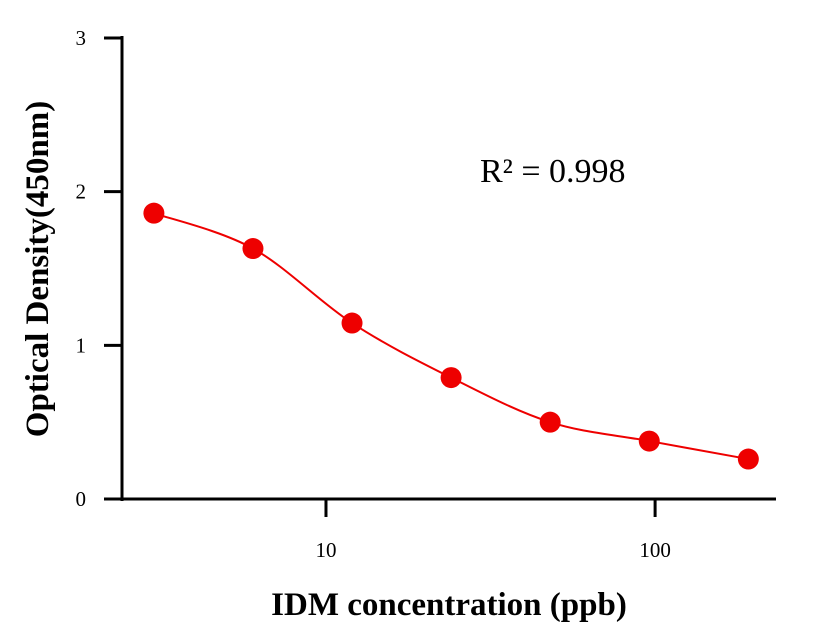 This screenshot has height=640, width=816. Describe the element at coordinates (81, 345) in the screenshot. I see `y-tick-label: 1` at that location.